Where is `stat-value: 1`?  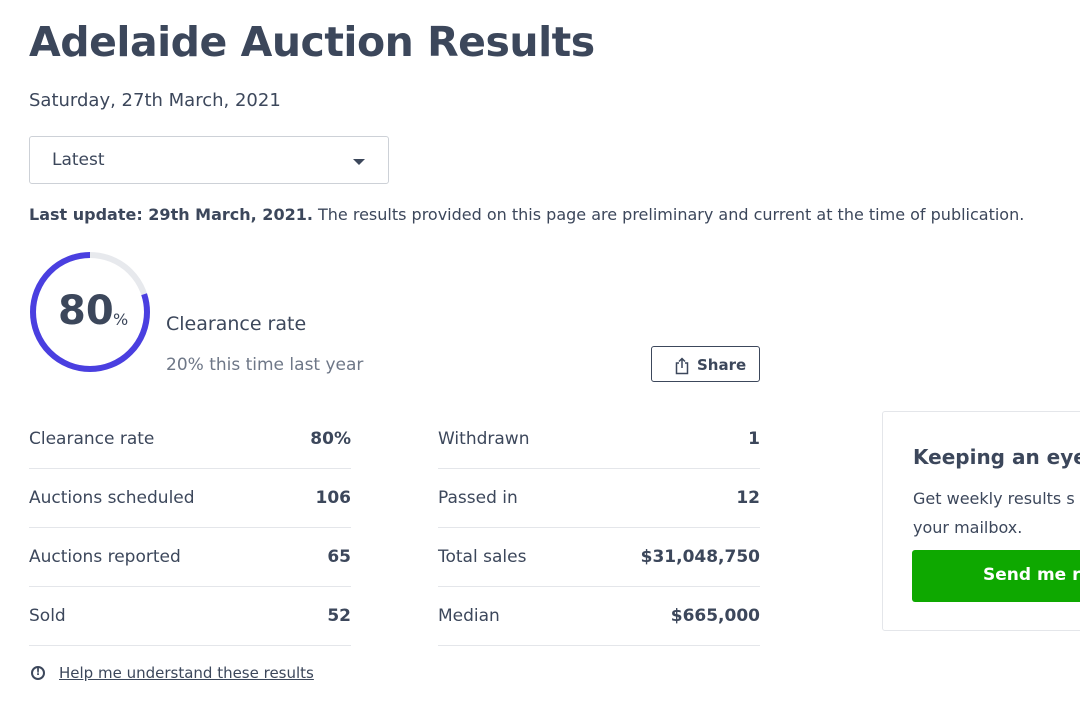 stat-value: 1 is located at coordinates (754, 439).